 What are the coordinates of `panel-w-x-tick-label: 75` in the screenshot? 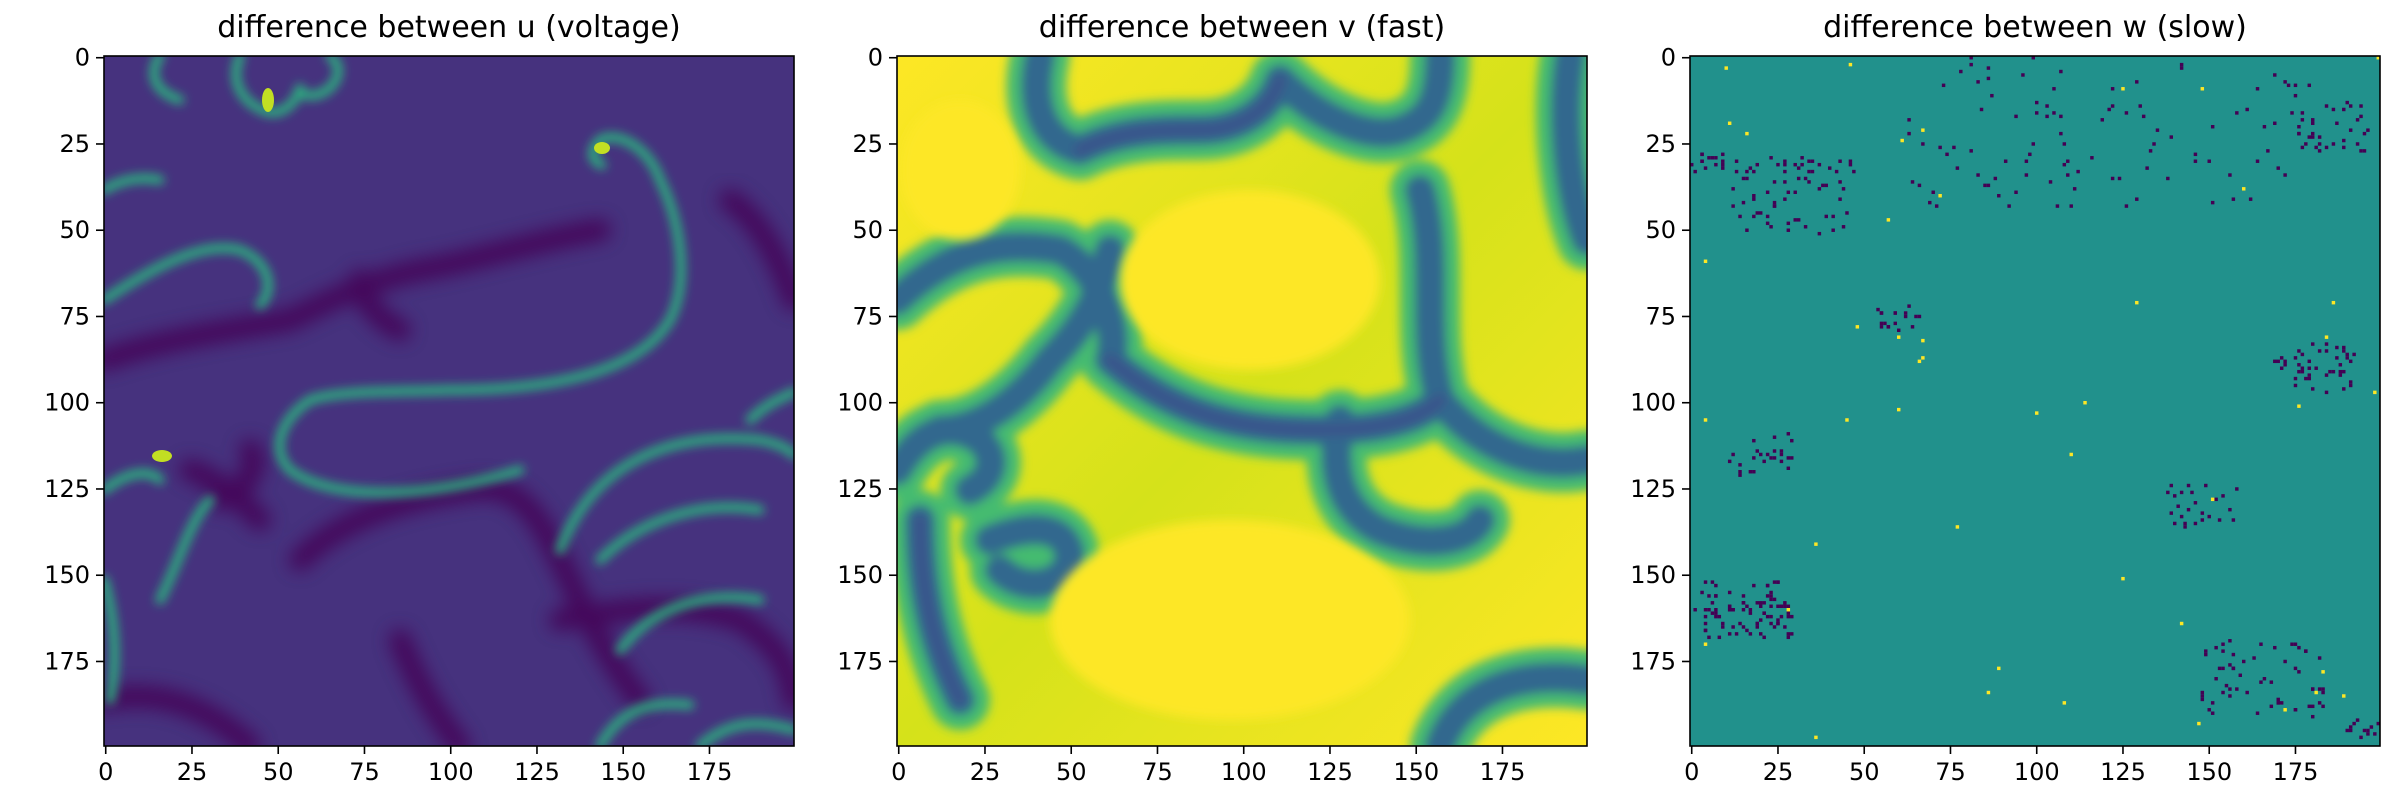 It's located at (1950, 772).